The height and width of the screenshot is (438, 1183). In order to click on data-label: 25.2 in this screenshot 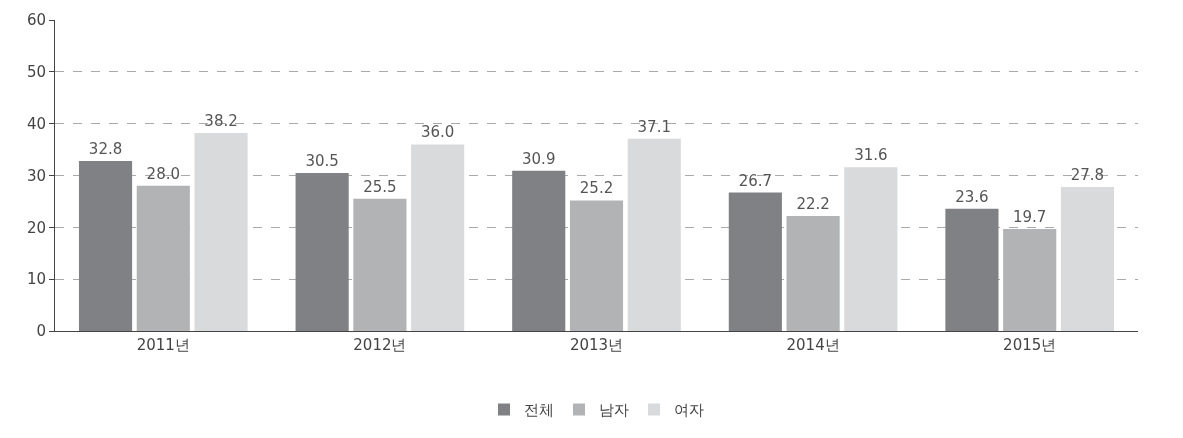, I will do `click(596, 188)`.